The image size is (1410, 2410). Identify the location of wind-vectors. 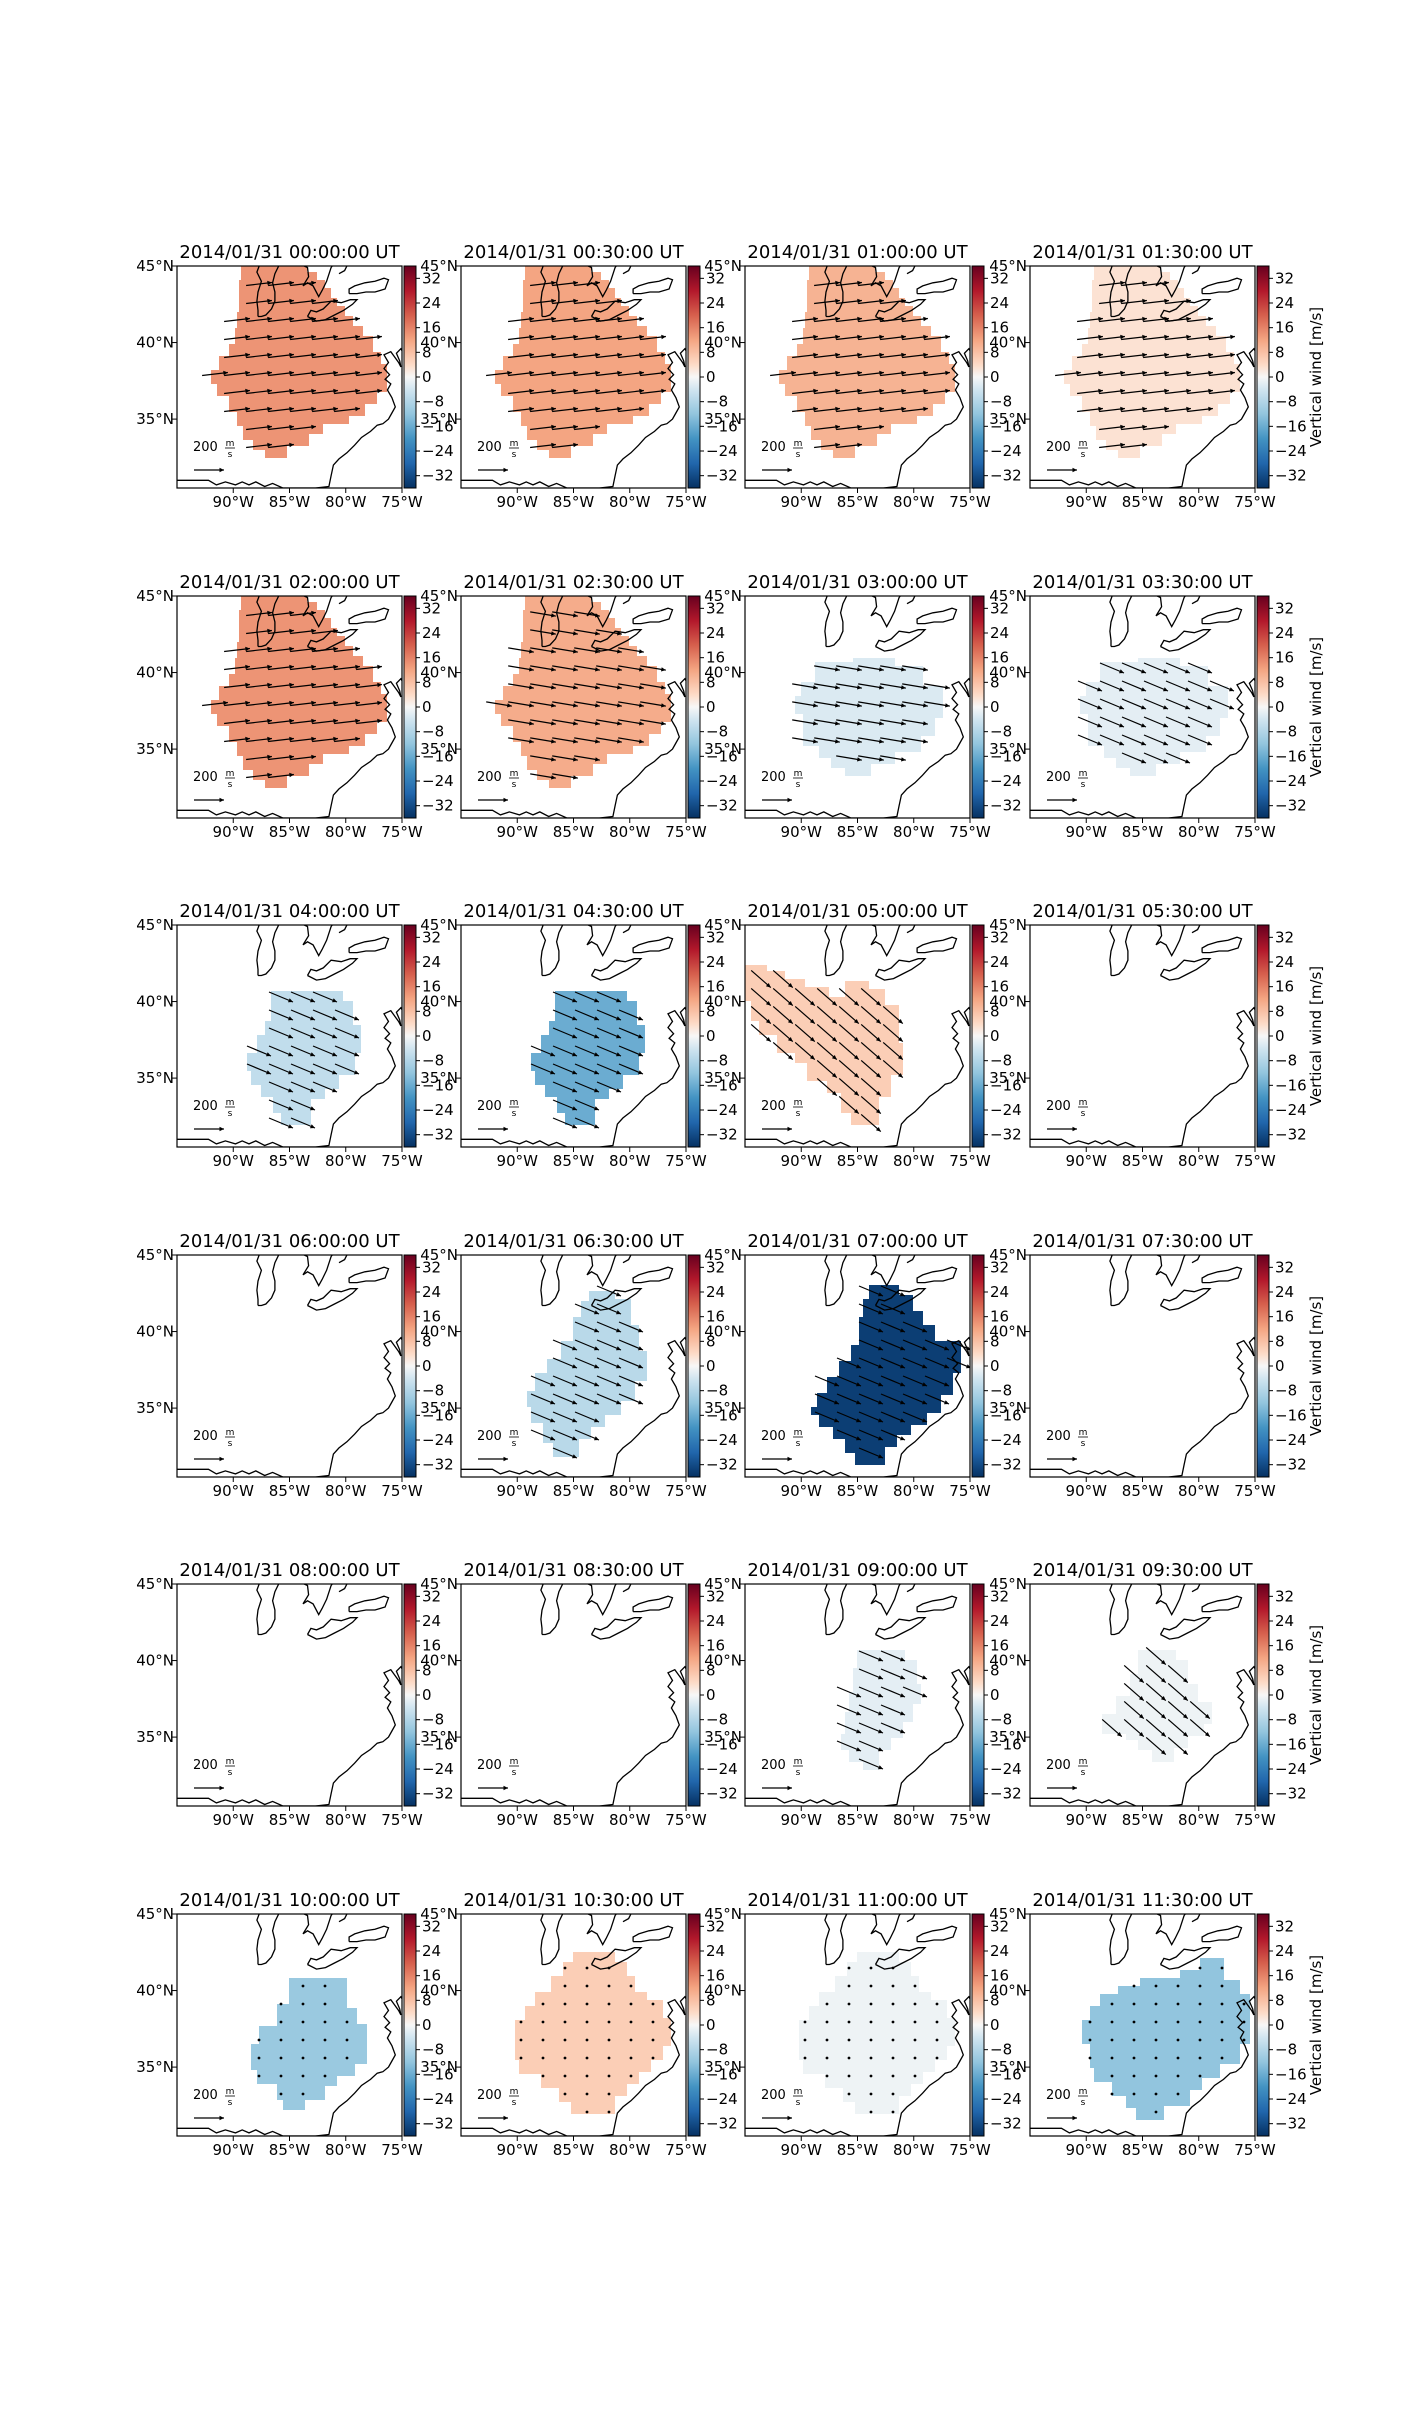
(1145, 364).